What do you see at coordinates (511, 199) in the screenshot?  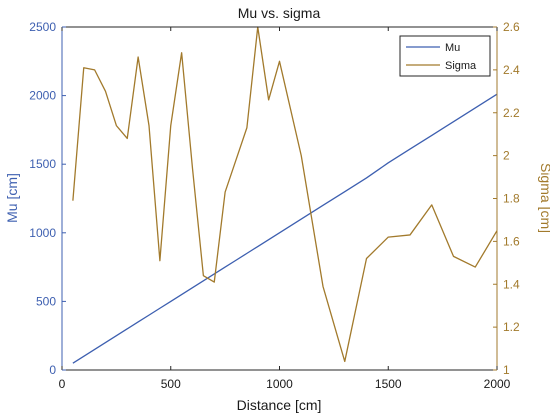 I see `y-right-tick-label: 1.8` at bounding box center [511, 199].